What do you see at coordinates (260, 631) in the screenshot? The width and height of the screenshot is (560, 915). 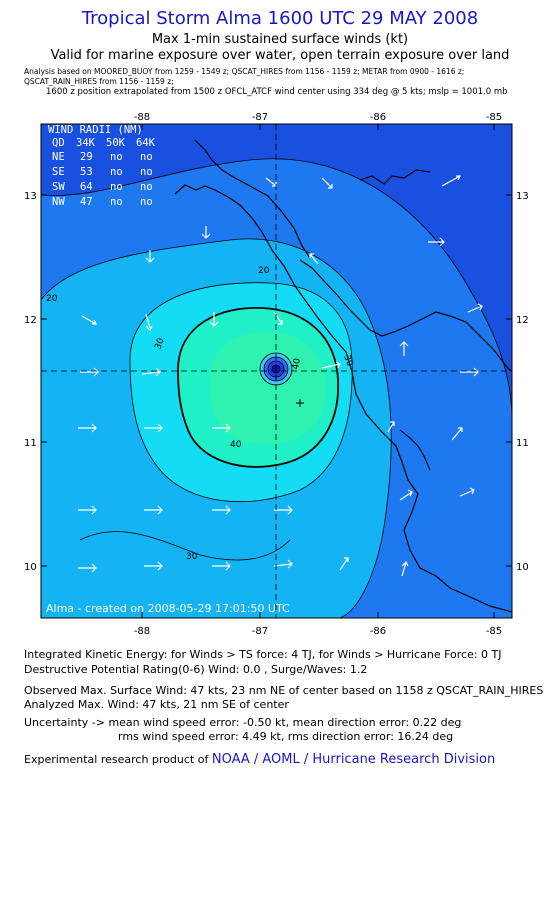 I see `lon-tick-bottom: -87` at bounding box center [260, 631].